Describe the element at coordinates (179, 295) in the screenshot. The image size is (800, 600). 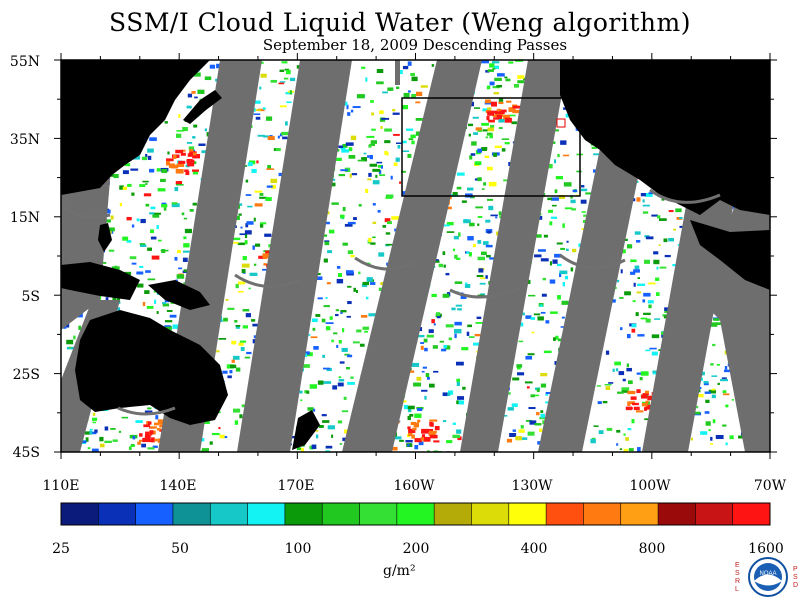
I see `land-new-guinea` at that location.